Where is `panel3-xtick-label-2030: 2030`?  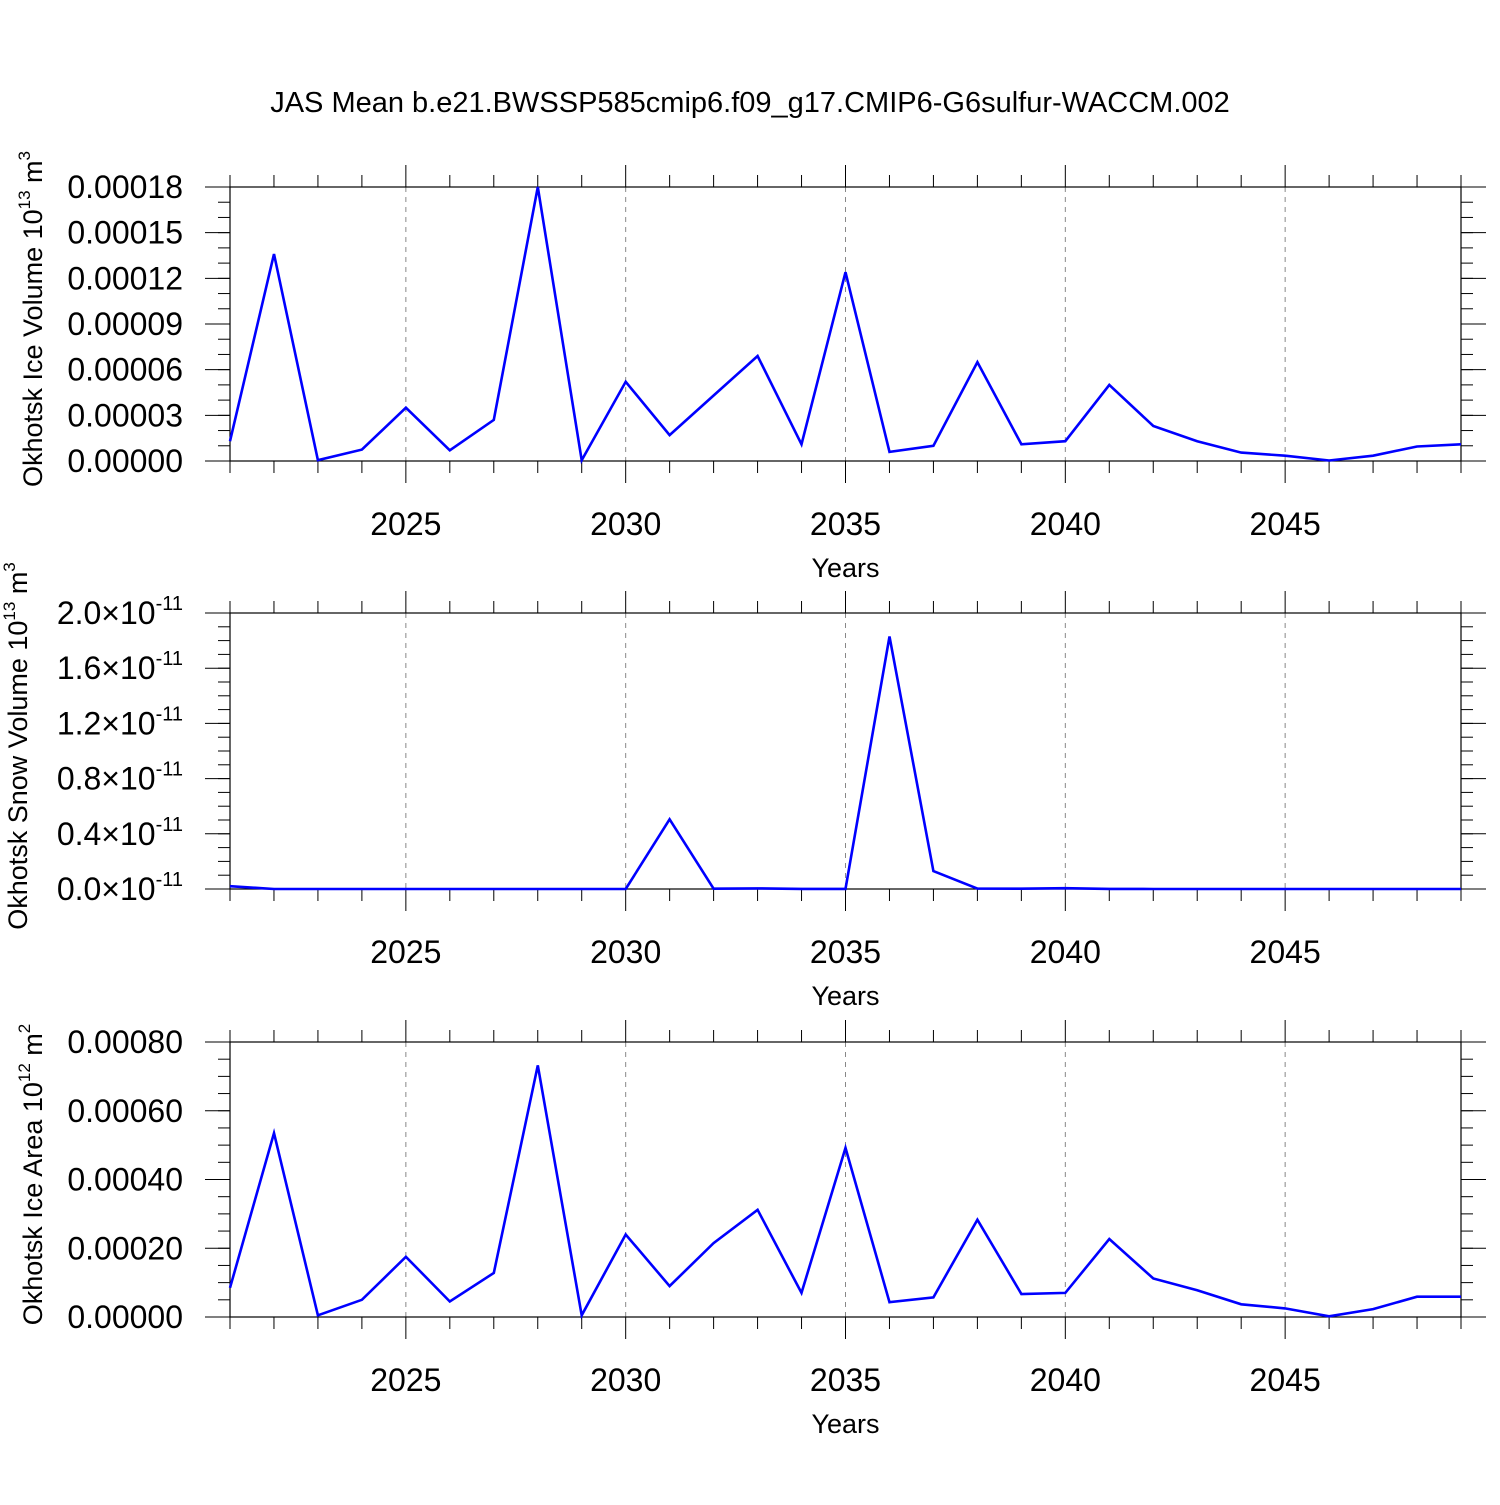
panel3-xtick-label-2030: 2030 is located at coordinates (625, 1380).